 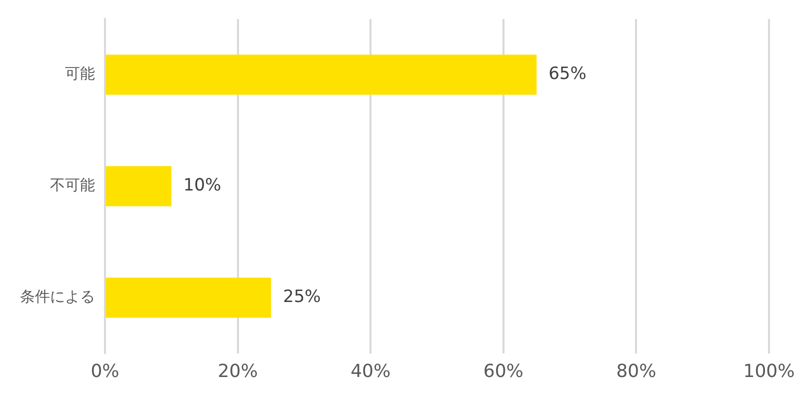 I want to click on y-tick-label: 可能, so click(x=80, y=73).